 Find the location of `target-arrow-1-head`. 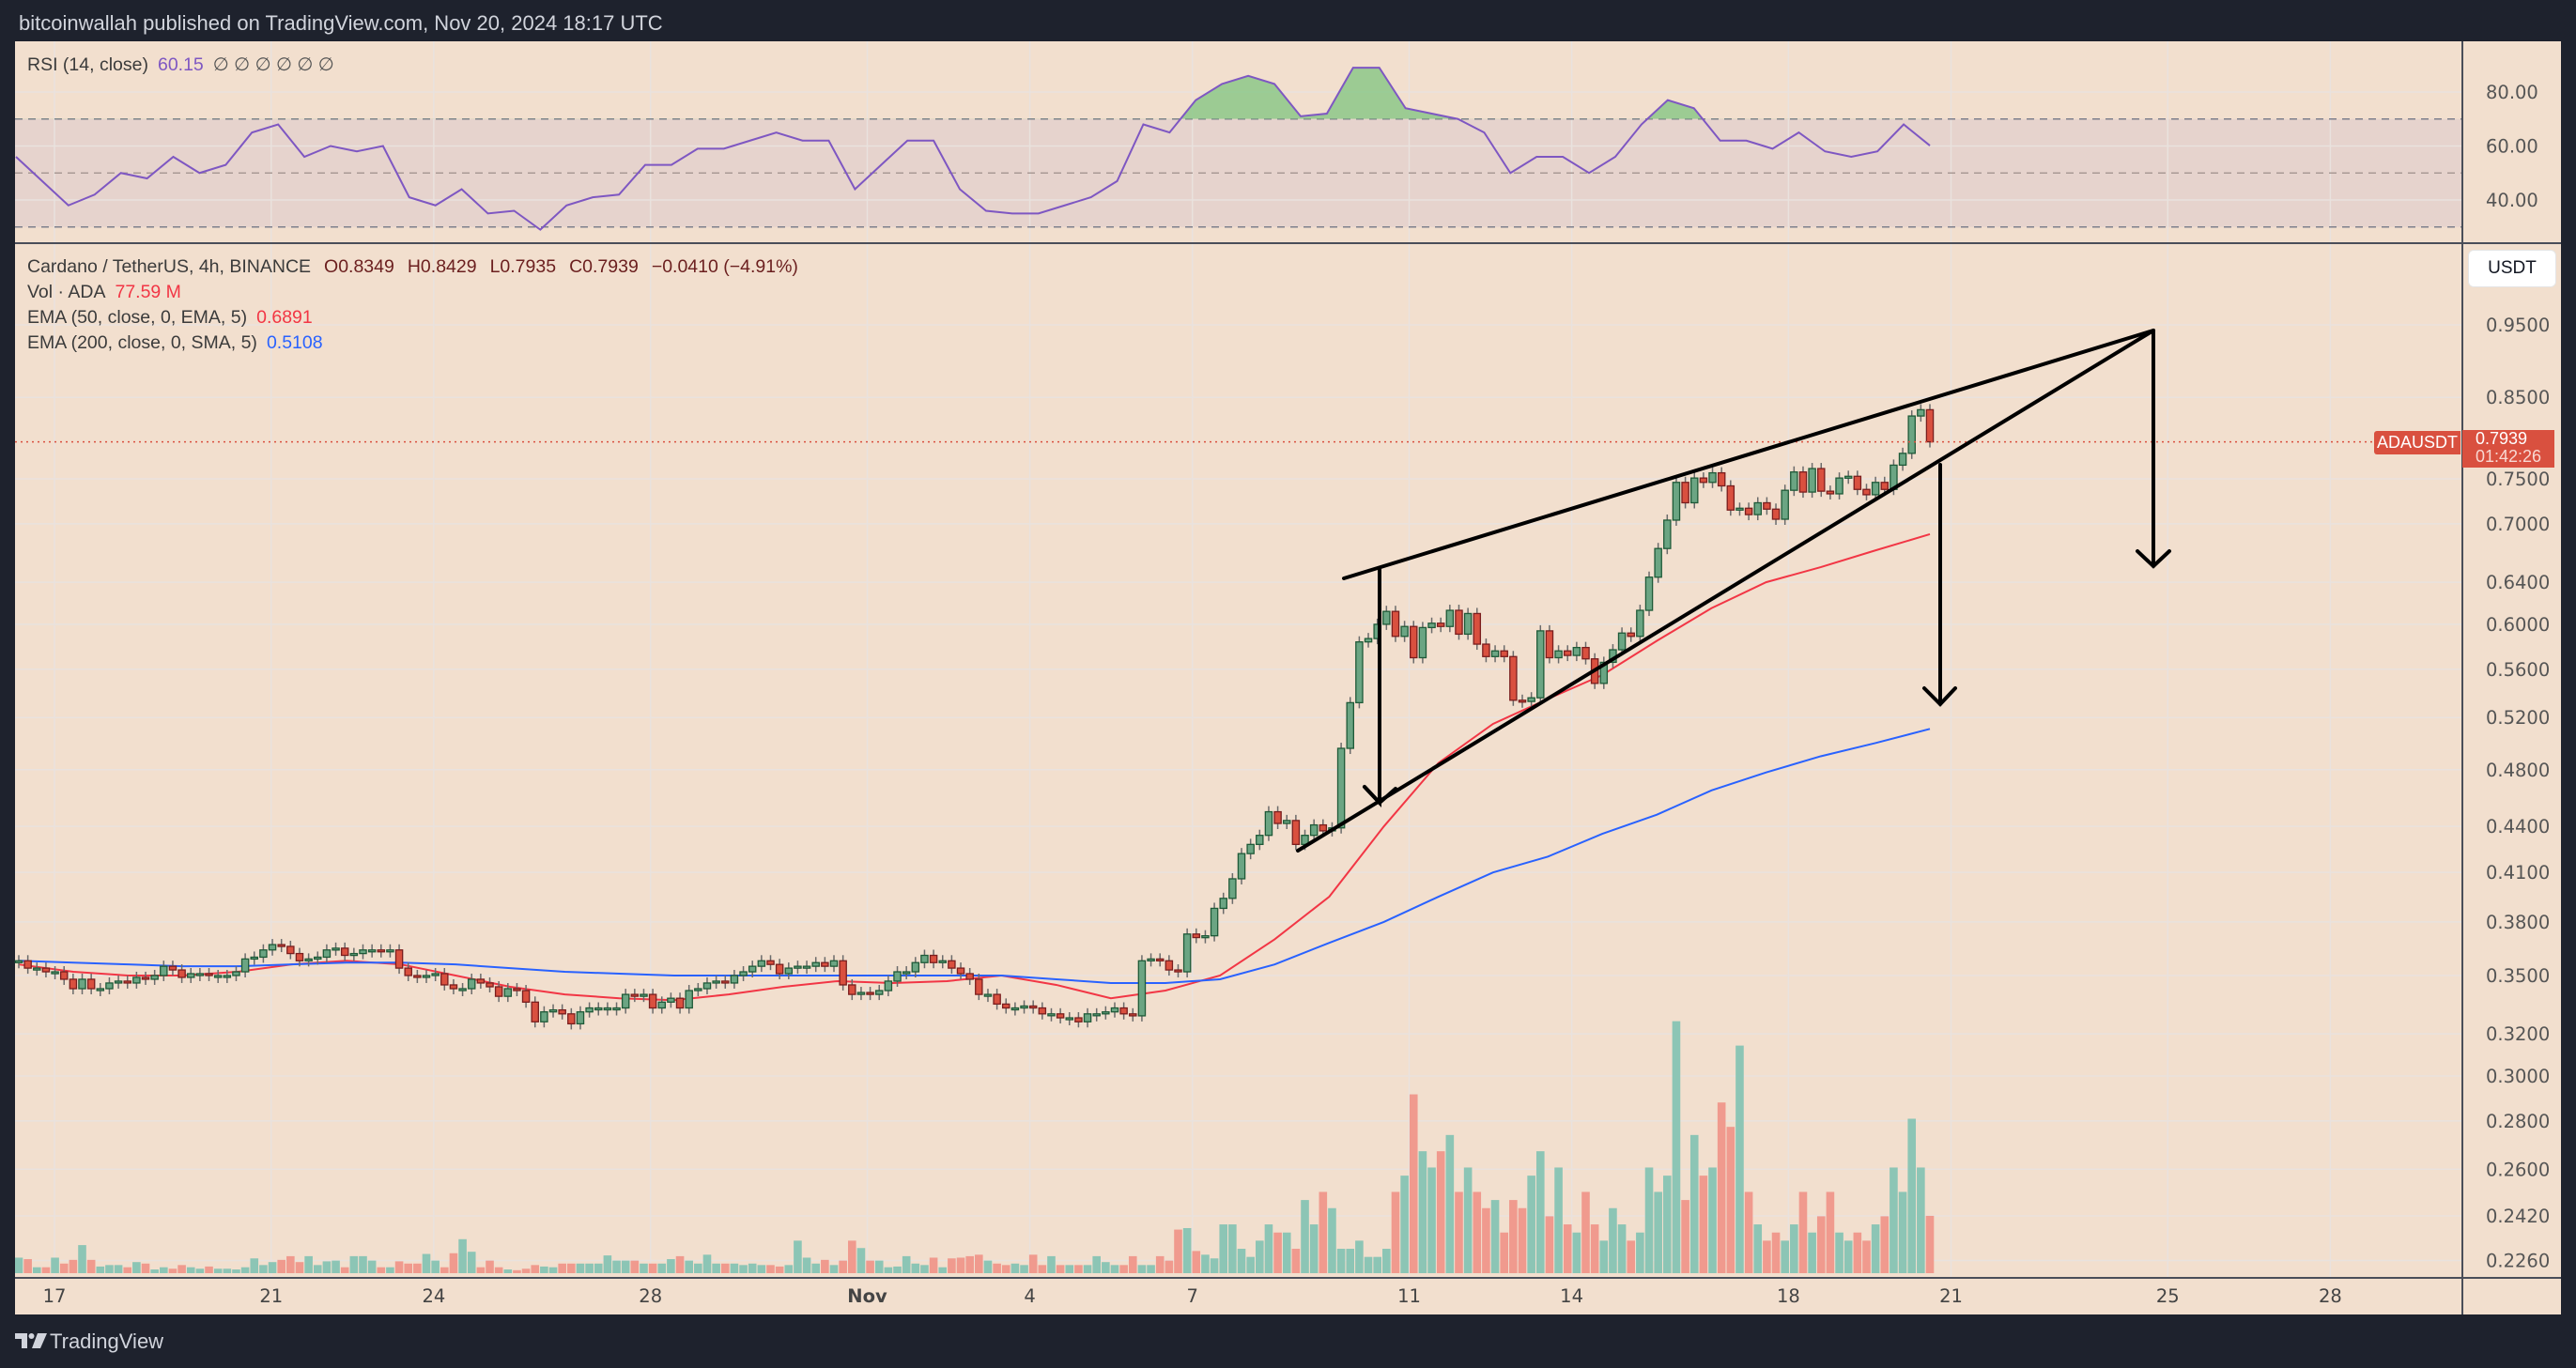

target-arrow-1-head is located at coordinates (1380, 686).